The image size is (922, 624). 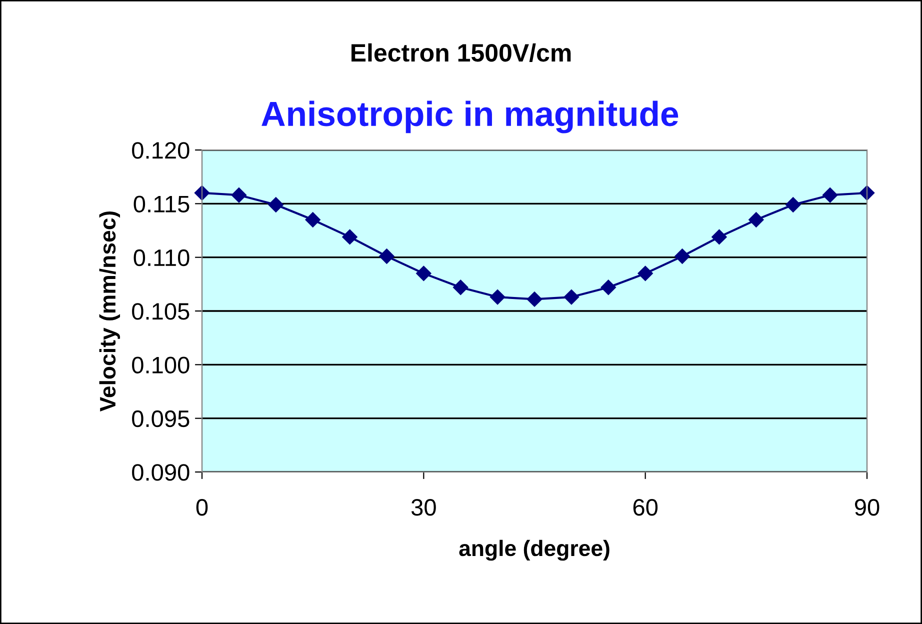 What do you see at coordinates (162, 204) in the screenshot?
I see `y-tick-label: 0.115` at bounding box center [162, 204].